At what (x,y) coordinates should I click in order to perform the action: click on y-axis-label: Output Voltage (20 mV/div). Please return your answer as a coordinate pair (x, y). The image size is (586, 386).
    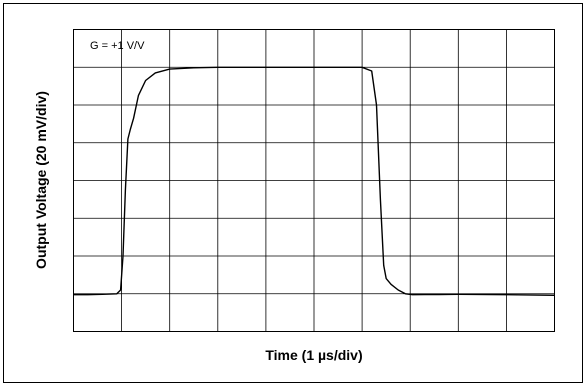
    Looking at the image, I should click on (41, 180).